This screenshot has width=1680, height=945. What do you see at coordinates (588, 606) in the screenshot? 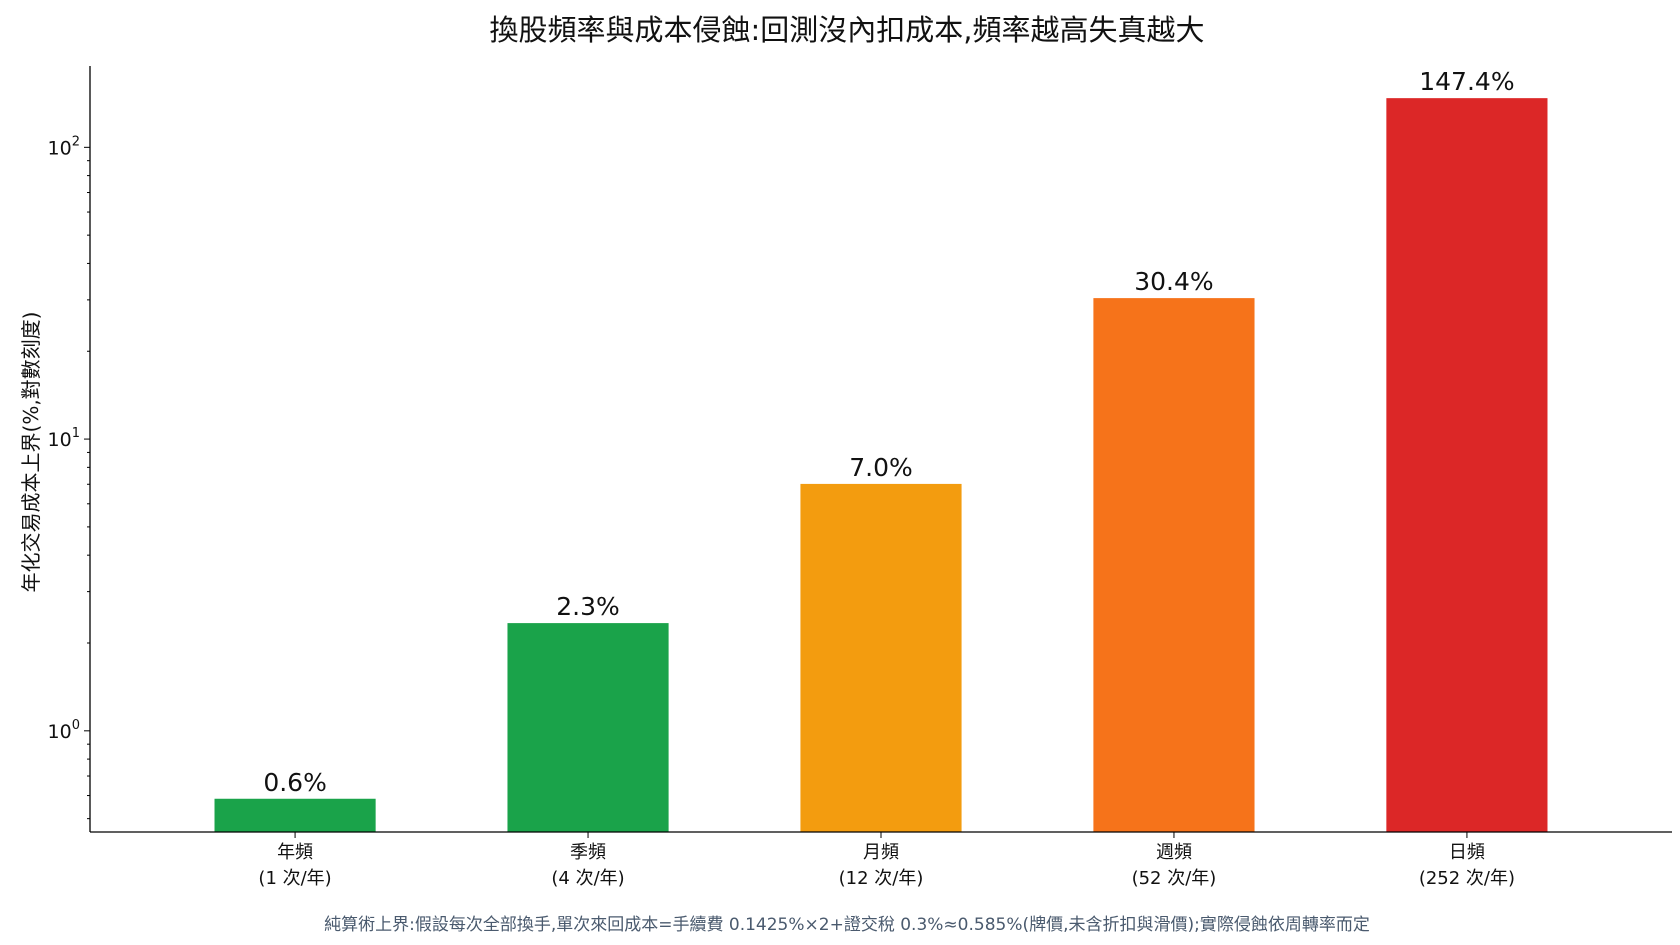
I see `bar-value-label: 2.3%` at bounding box center [588, 606].